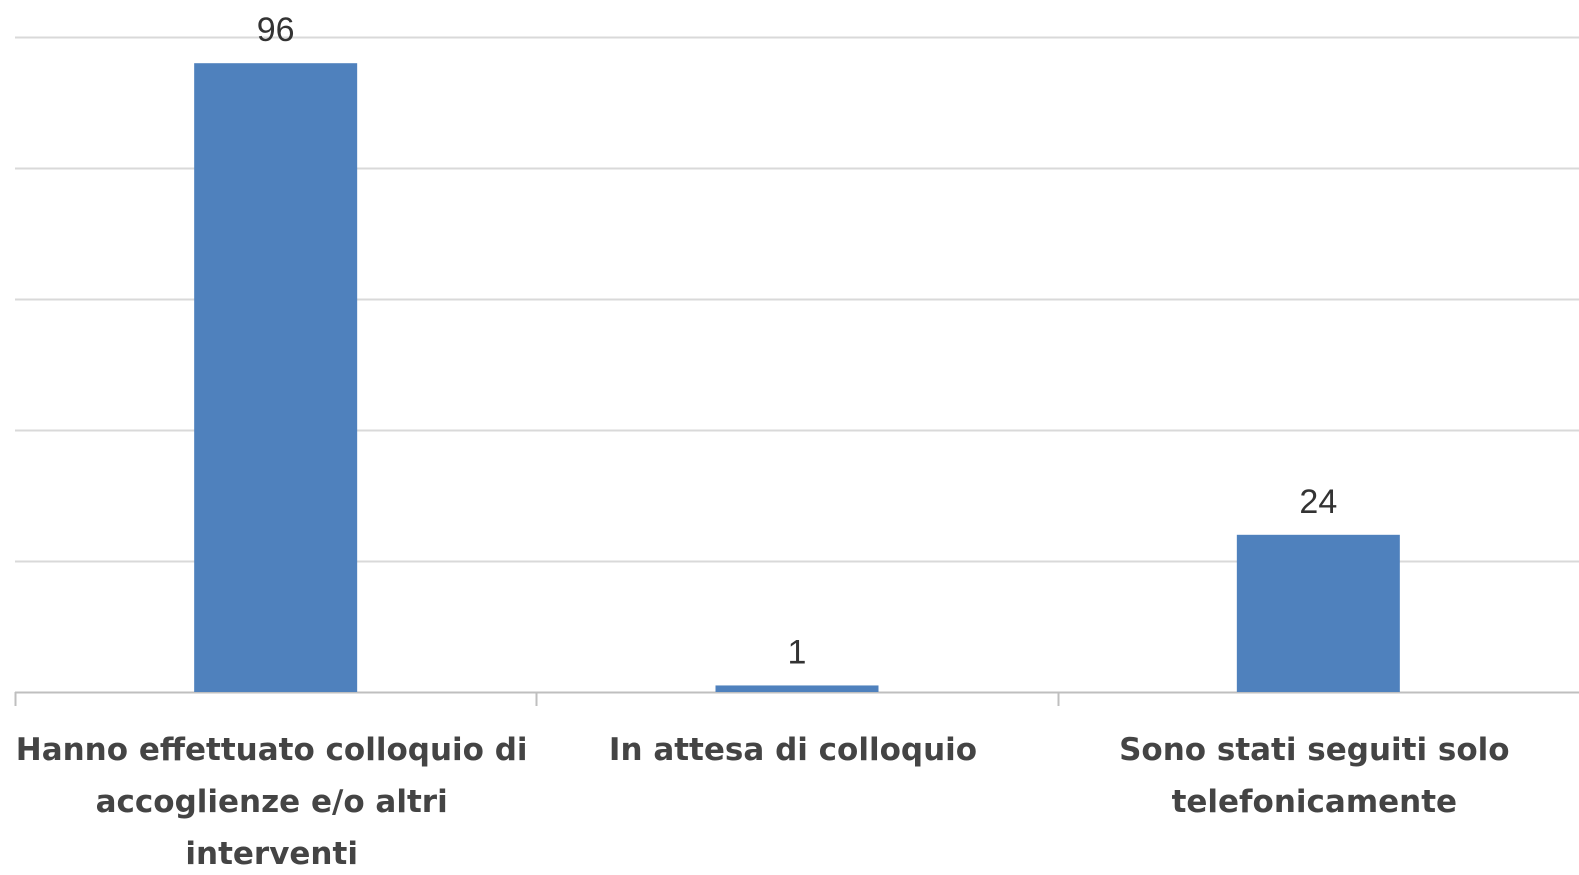 The height and width of the screenshot is (875, 1579). I want to click on category-label: telefonicamente, so click(1315, 802).